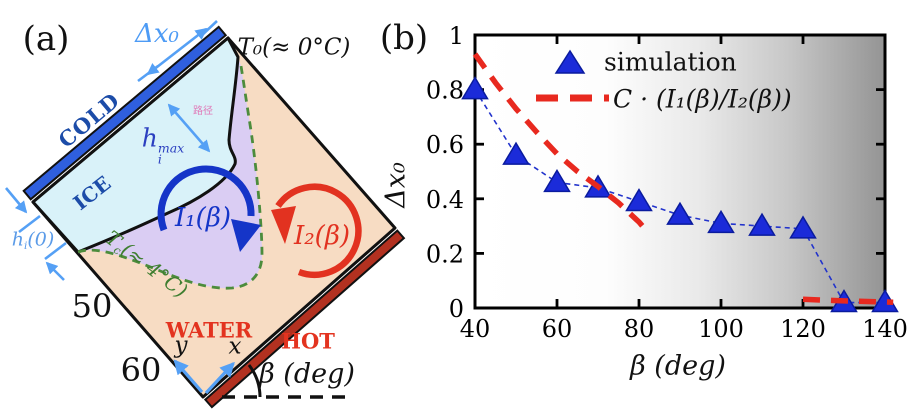 The height and width of the screenshot is (417, 916). What do you see at coordinates (396, 185) in the screenshot?
I see `chart-ylabel: Δx₀` at bounding box center [396, 185].